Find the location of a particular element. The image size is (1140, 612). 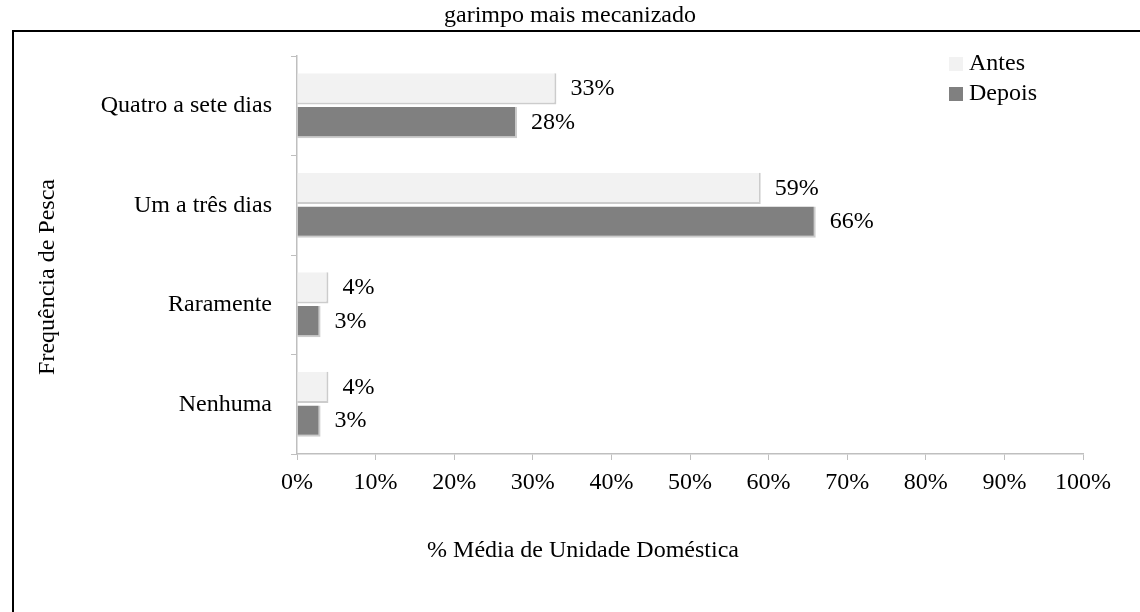

legend-label: Depois is located at coordinates (1003, 92).